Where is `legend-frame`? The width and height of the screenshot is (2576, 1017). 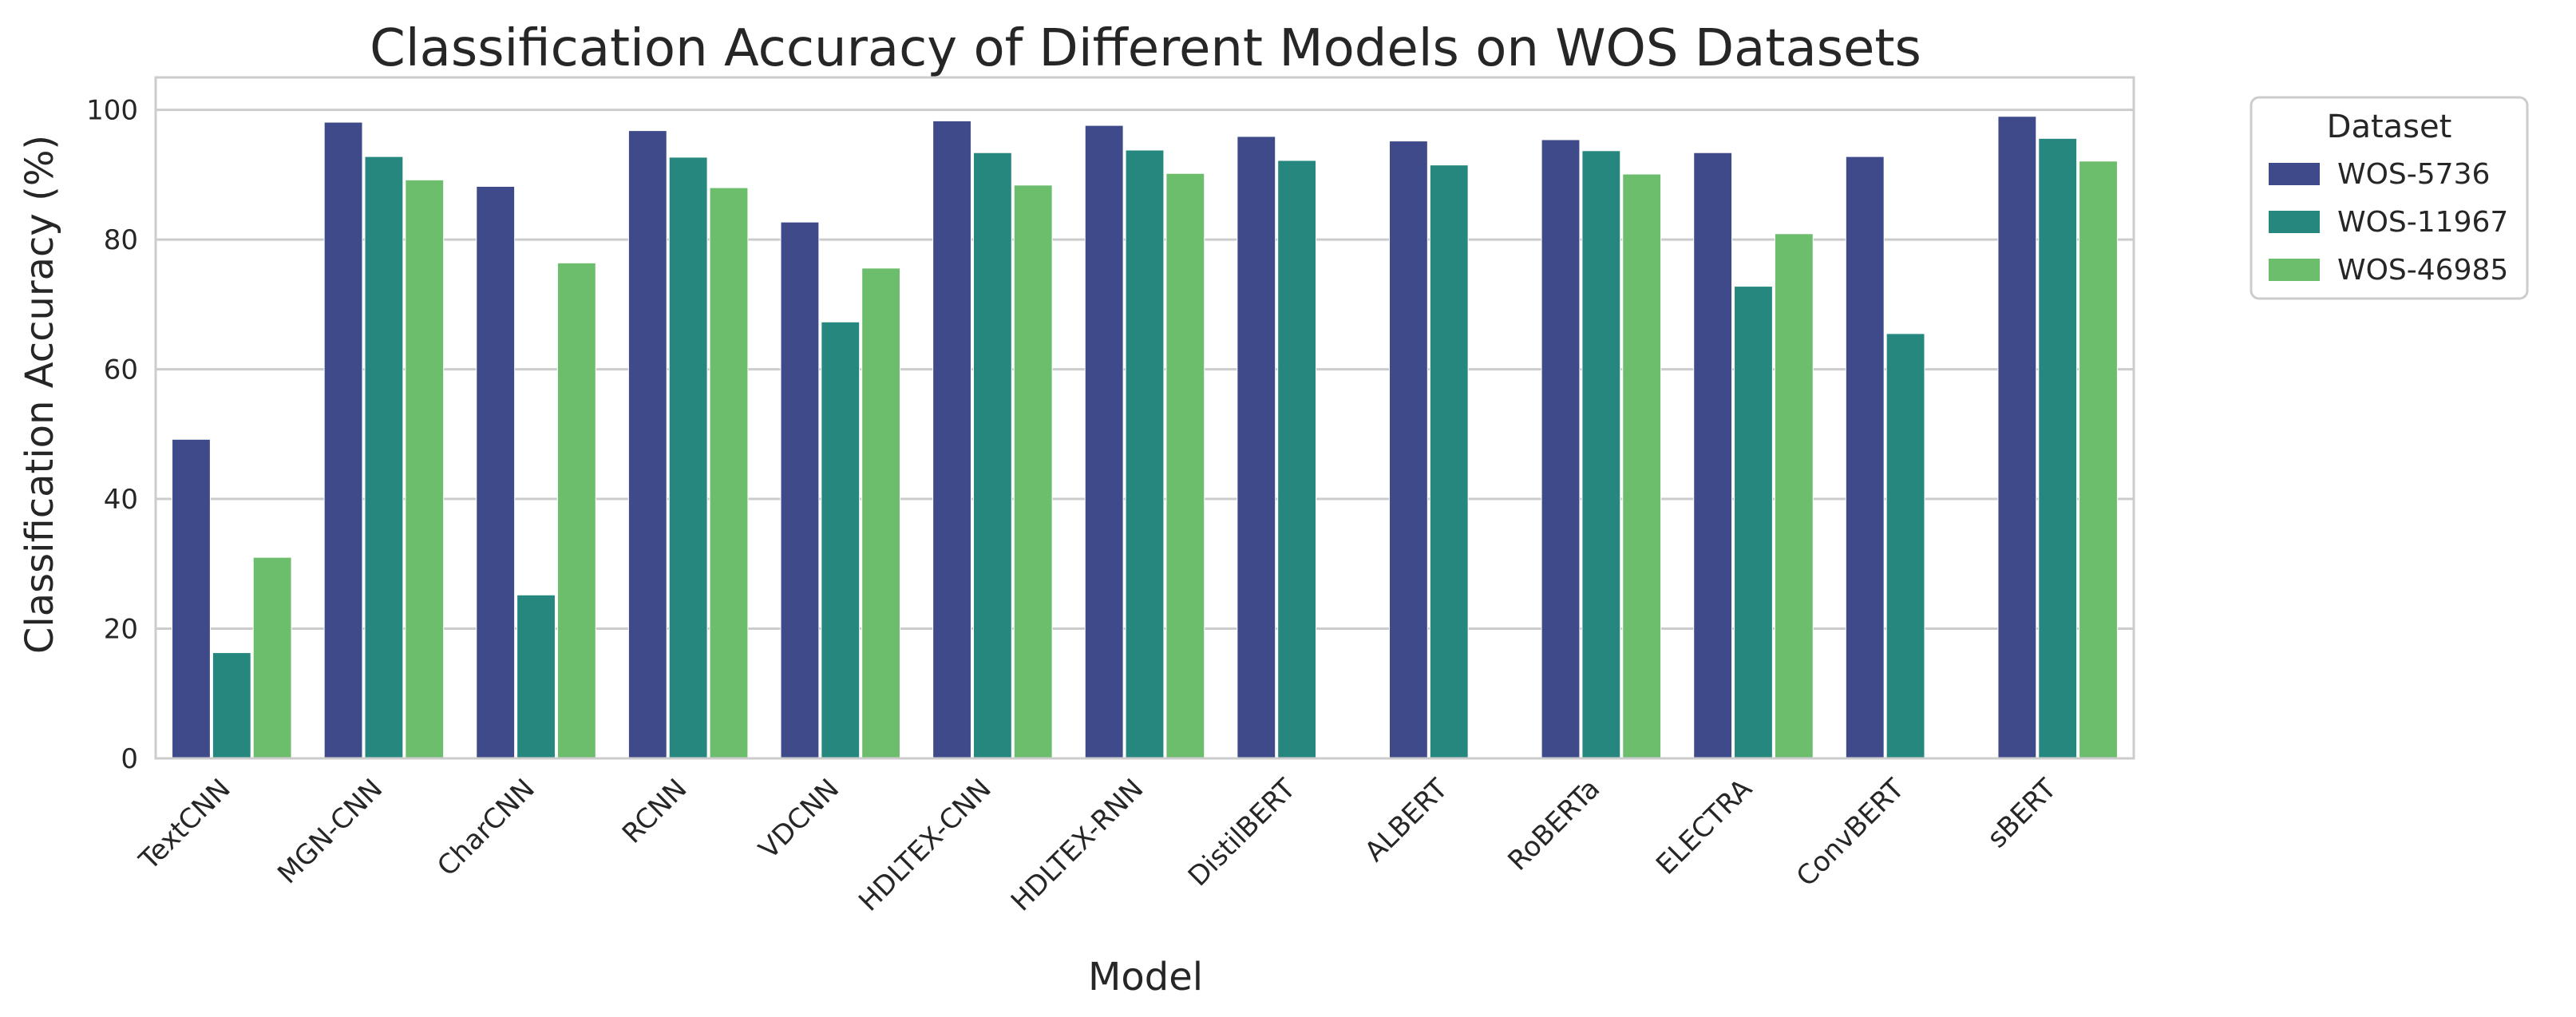
legend-frame is located at coordinates (2390, 198).